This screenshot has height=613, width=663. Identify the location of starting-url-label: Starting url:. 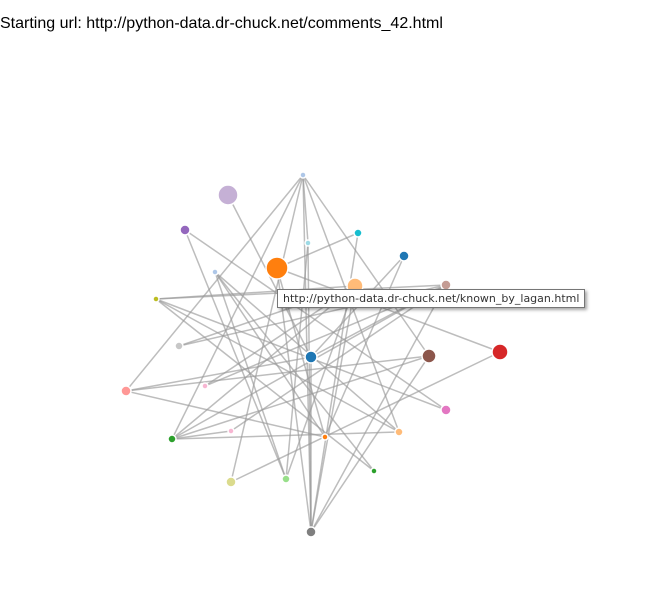
(41, 23).